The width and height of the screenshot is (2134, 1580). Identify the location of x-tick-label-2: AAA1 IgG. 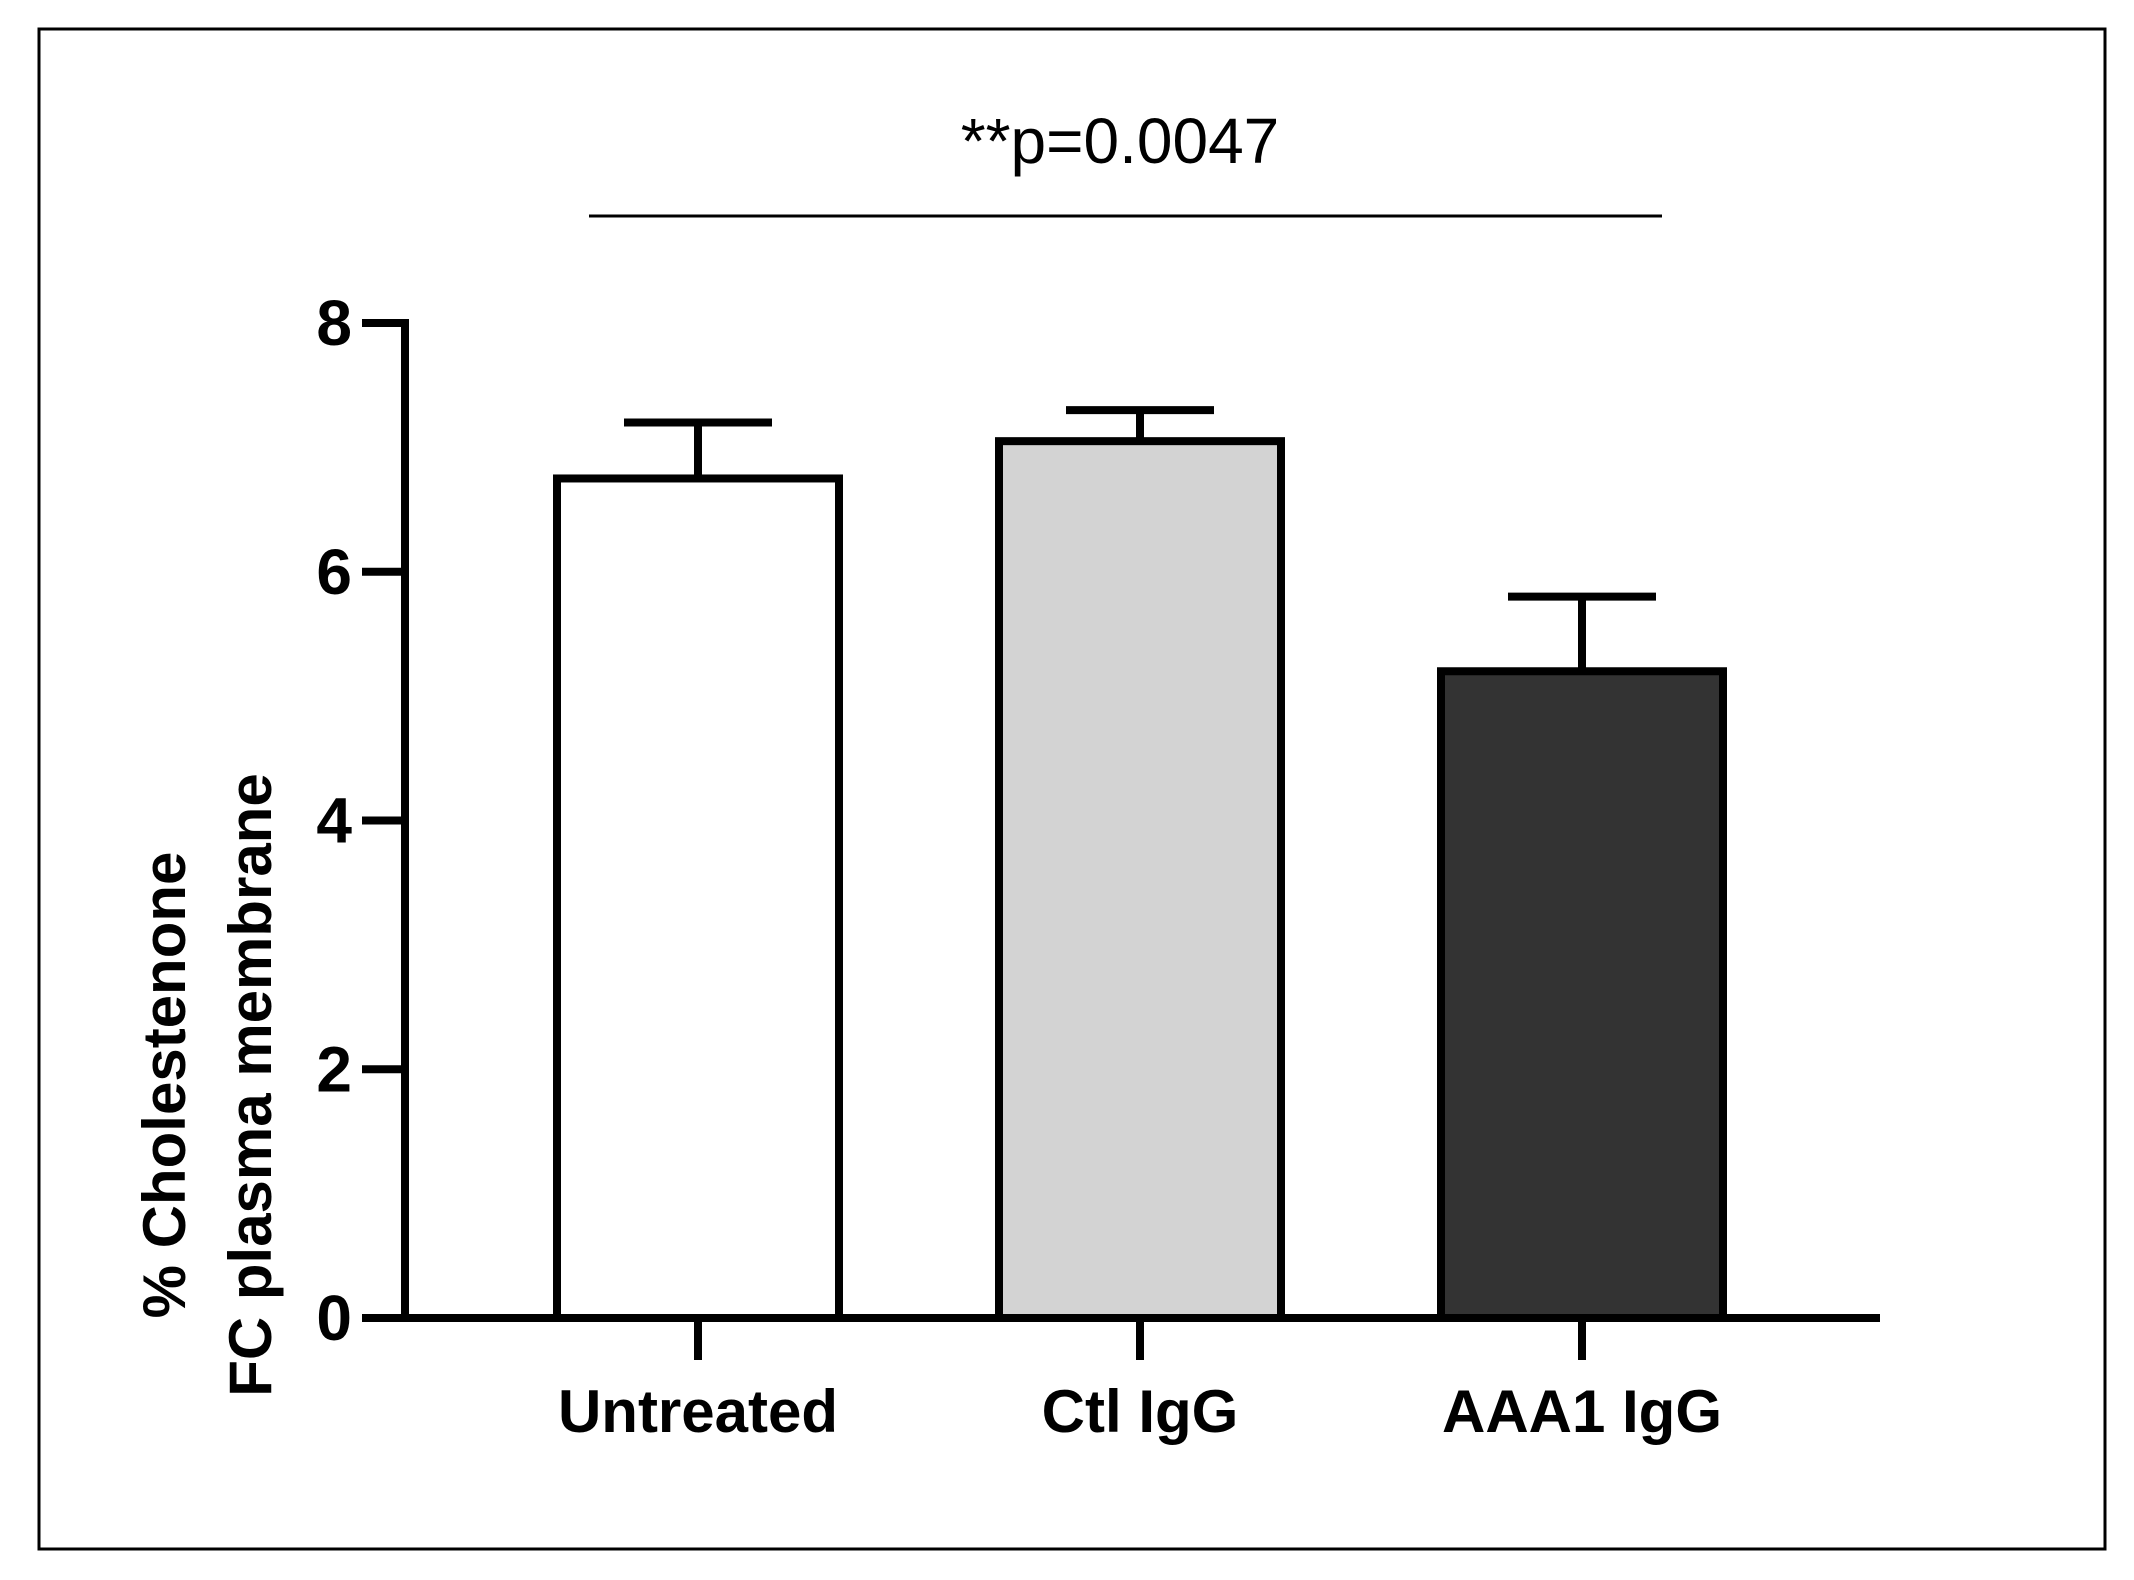
(1582, 1411).